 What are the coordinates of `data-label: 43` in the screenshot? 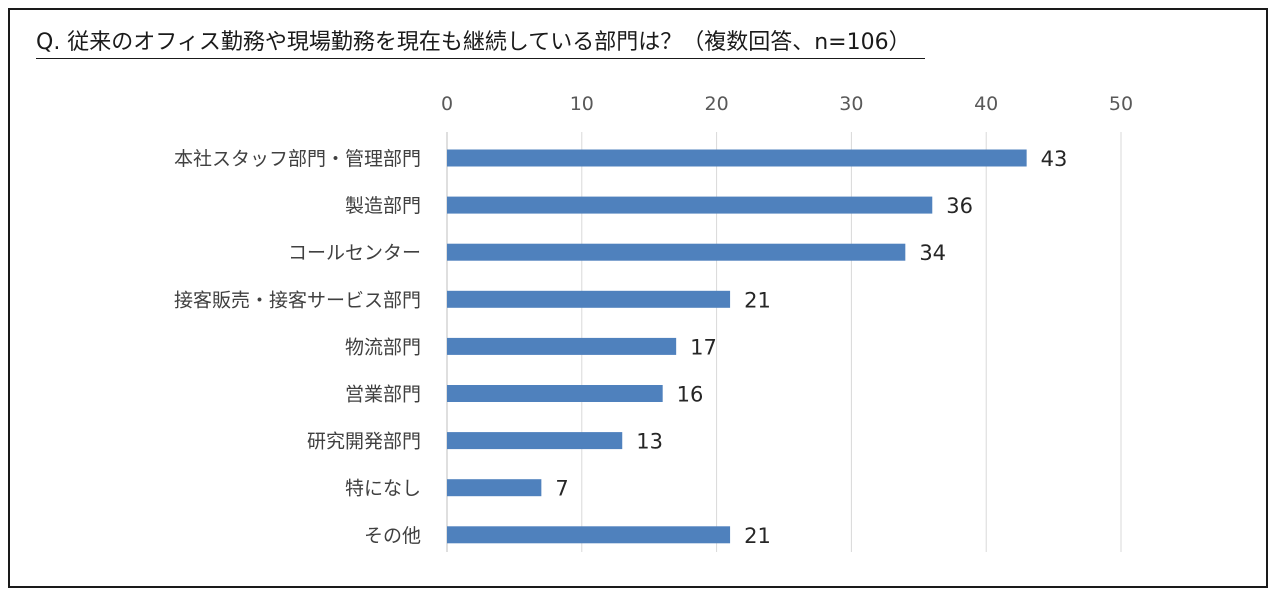 It's located at (1054, 159).